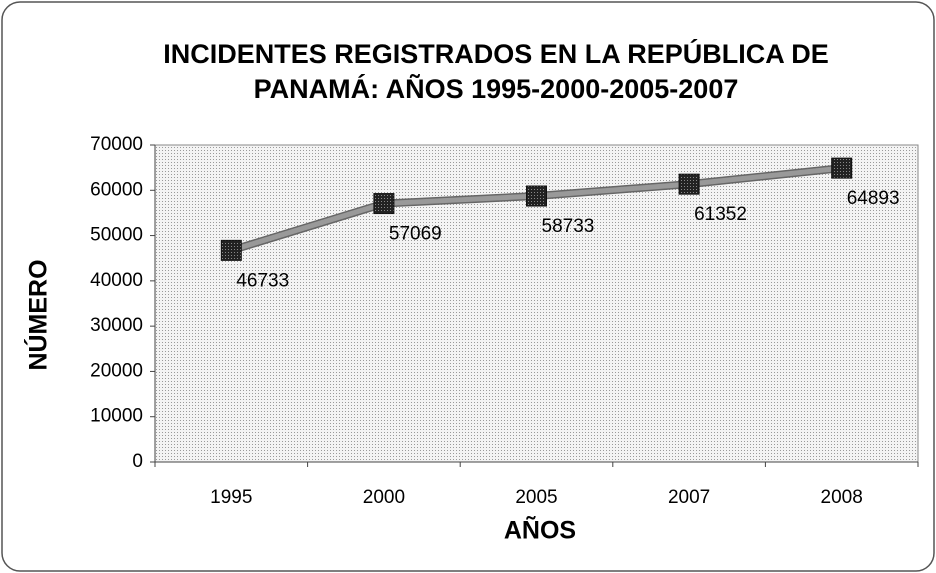 This screenshot has width=936, height=573. What do you see at coordinates (384, 497) in the screenshot?
I see `x-tick-label: 2000` at bounding box center [384, 497].